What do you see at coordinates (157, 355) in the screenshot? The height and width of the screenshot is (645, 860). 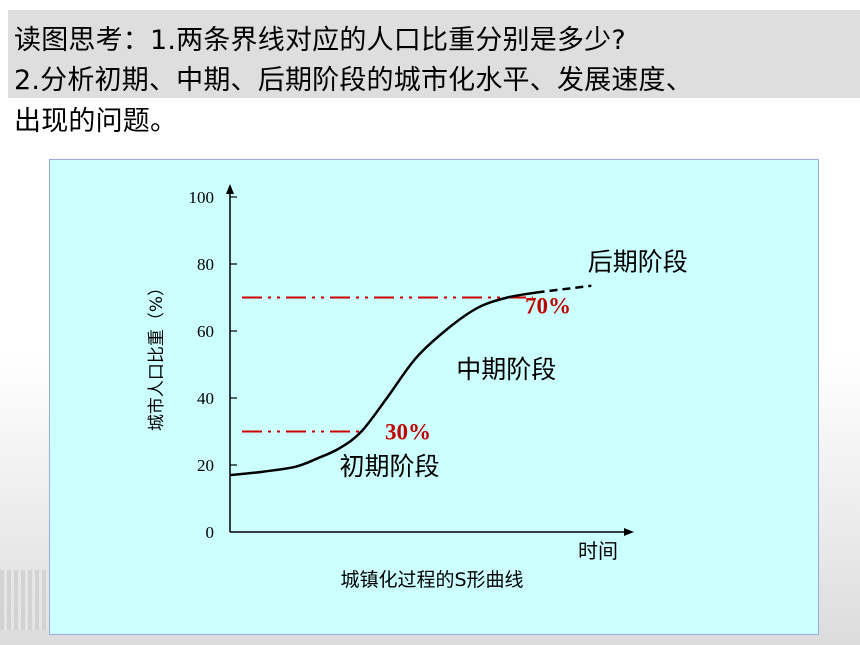 I see `y-axis-label: 城市人口比重（%）` at bounding box center [157, 355].